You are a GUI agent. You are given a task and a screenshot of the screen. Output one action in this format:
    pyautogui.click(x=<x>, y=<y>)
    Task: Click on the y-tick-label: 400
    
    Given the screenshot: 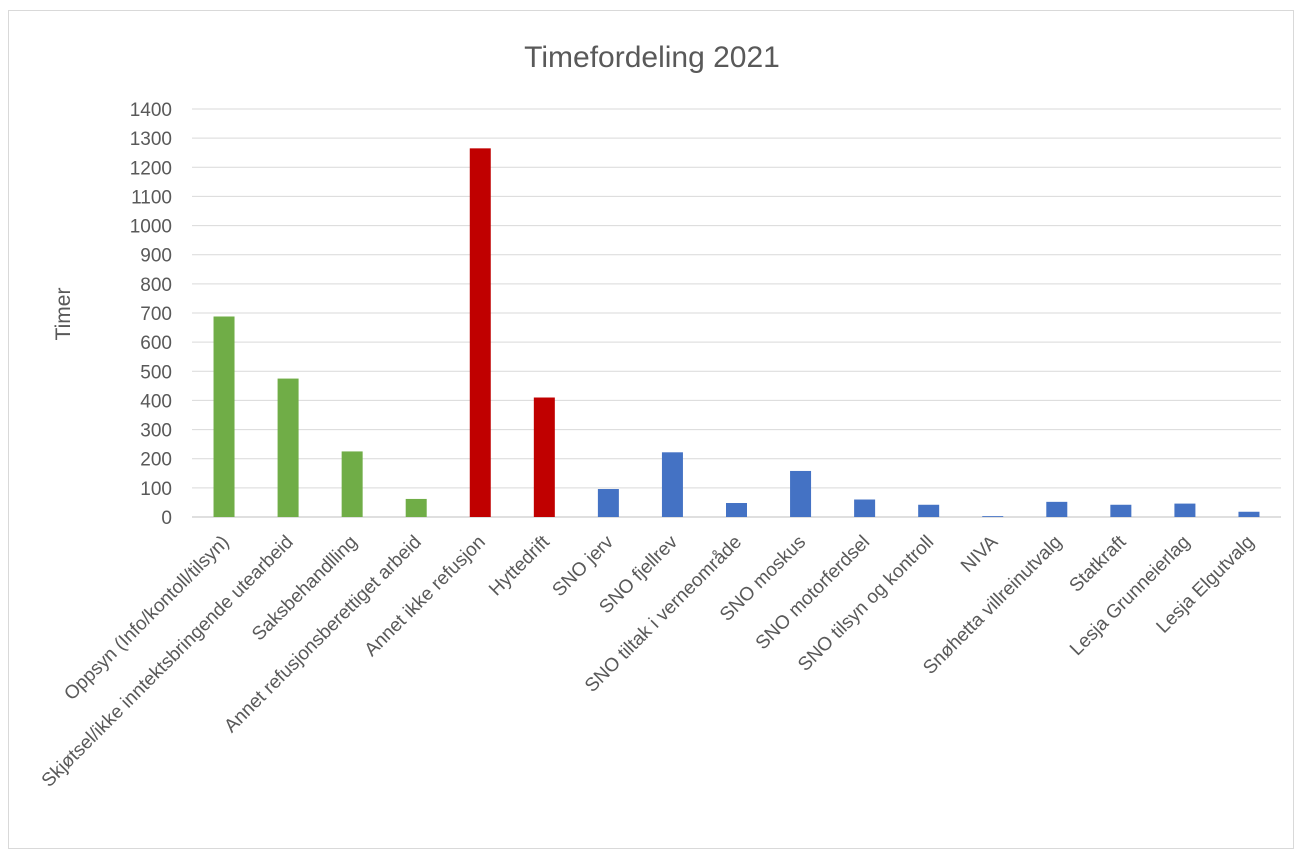 What is the action you would take?
    pyautogui.click(x=156, y=401)
    